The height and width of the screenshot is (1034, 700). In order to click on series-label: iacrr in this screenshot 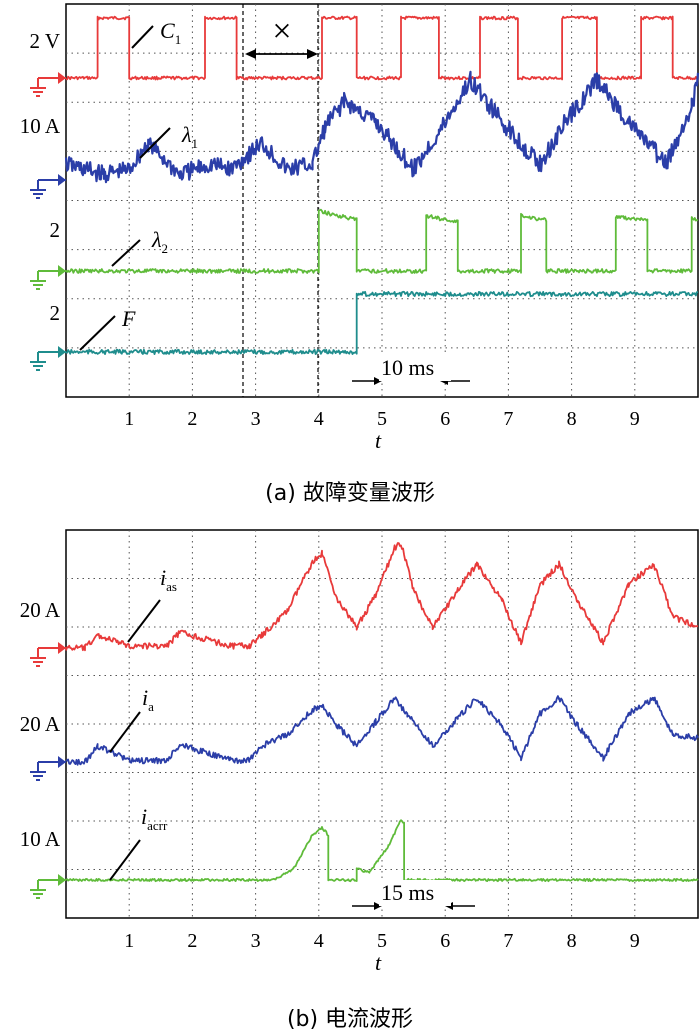, I will do `click(154, 818)`.